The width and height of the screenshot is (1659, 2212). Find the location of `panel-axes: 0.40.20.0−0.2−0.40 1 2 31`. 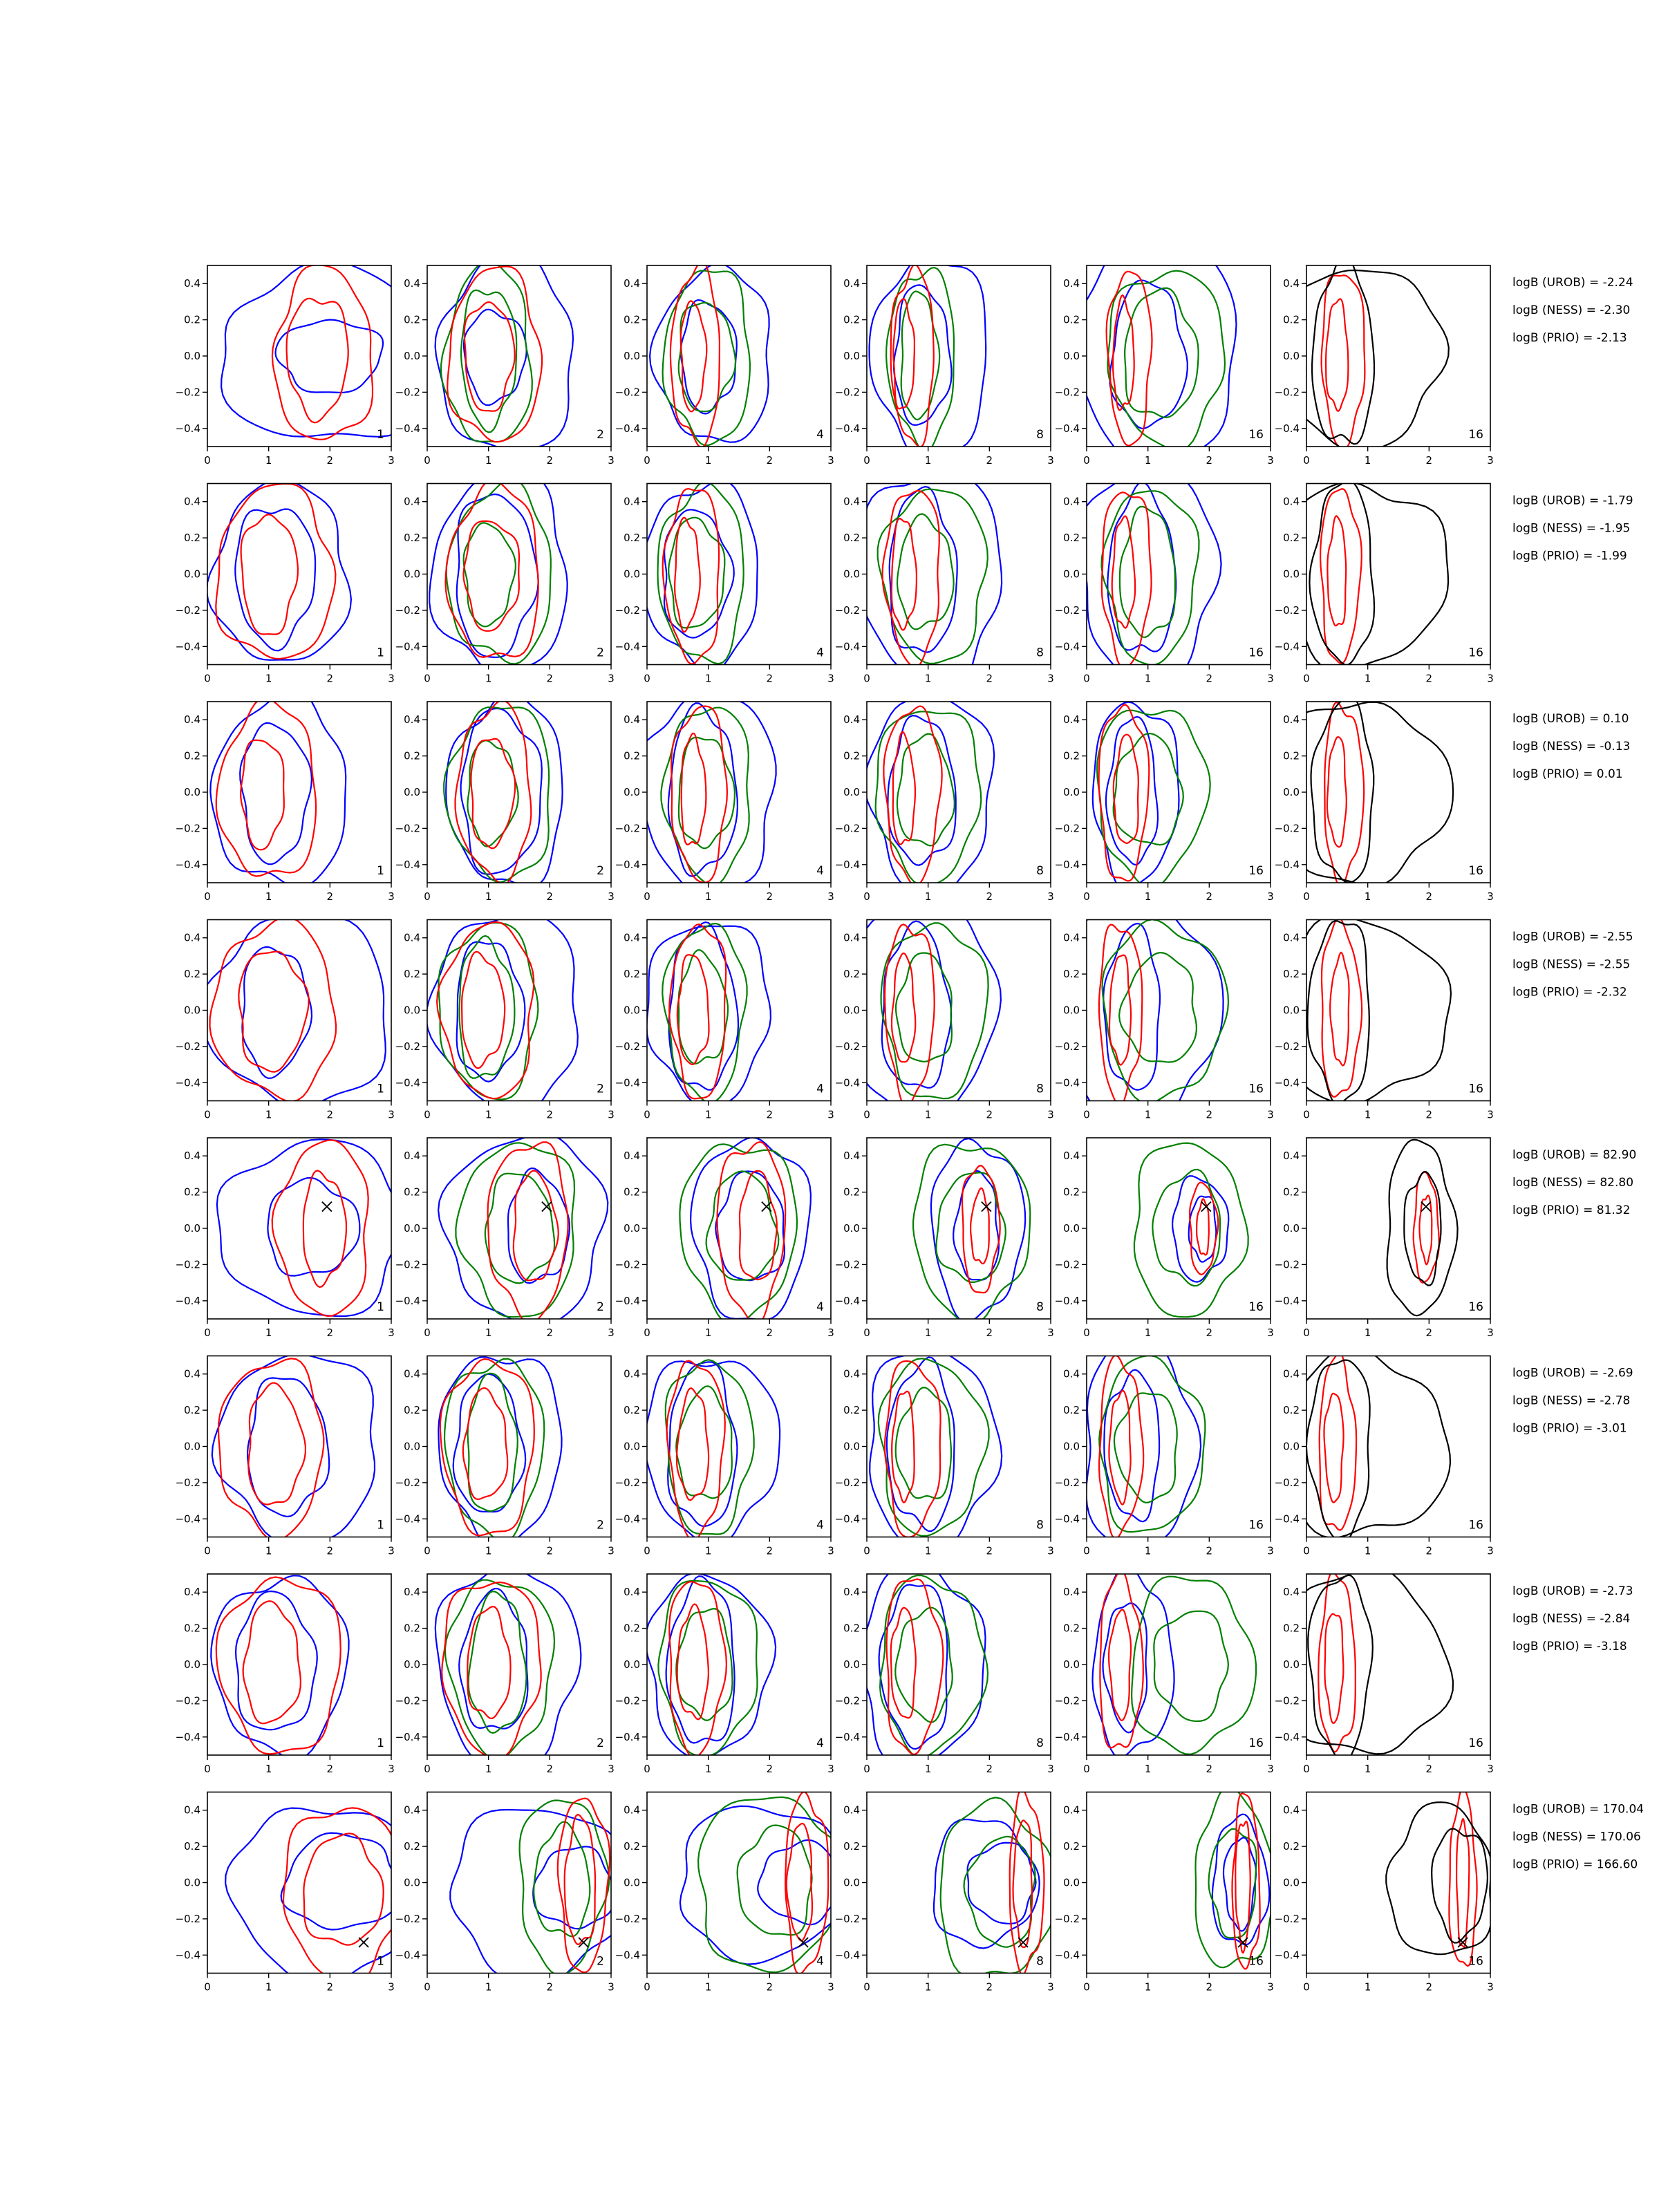

panel-axes: 0.40.20.0−0.2−0.40 1 2 31 is located at coordinates (285, 1892).